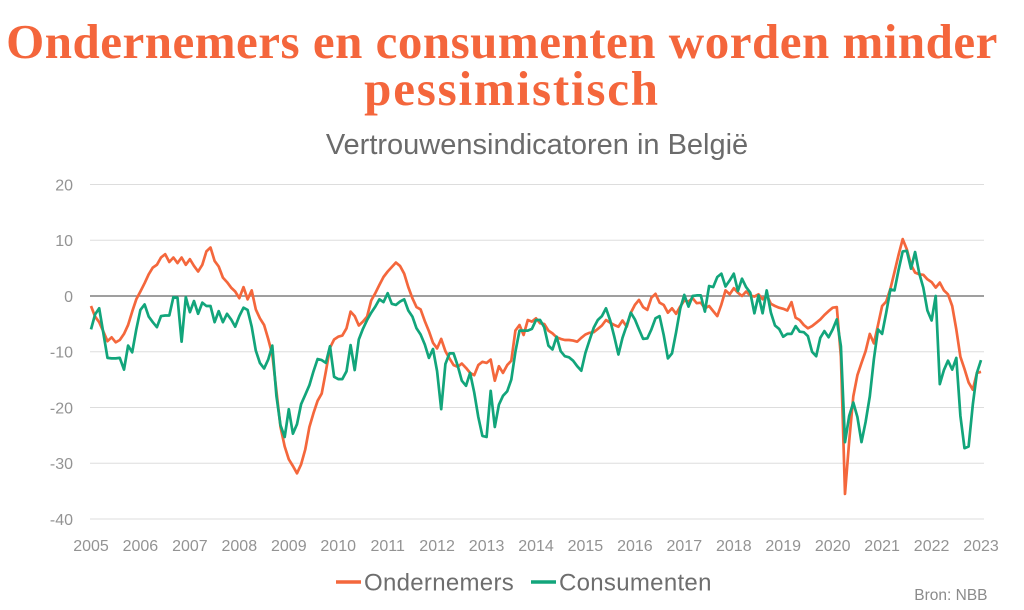  What do you see at coordinates (536, 546) in the screenshot?
I see `svg-text: 2014` at bounding box center [536, 546].